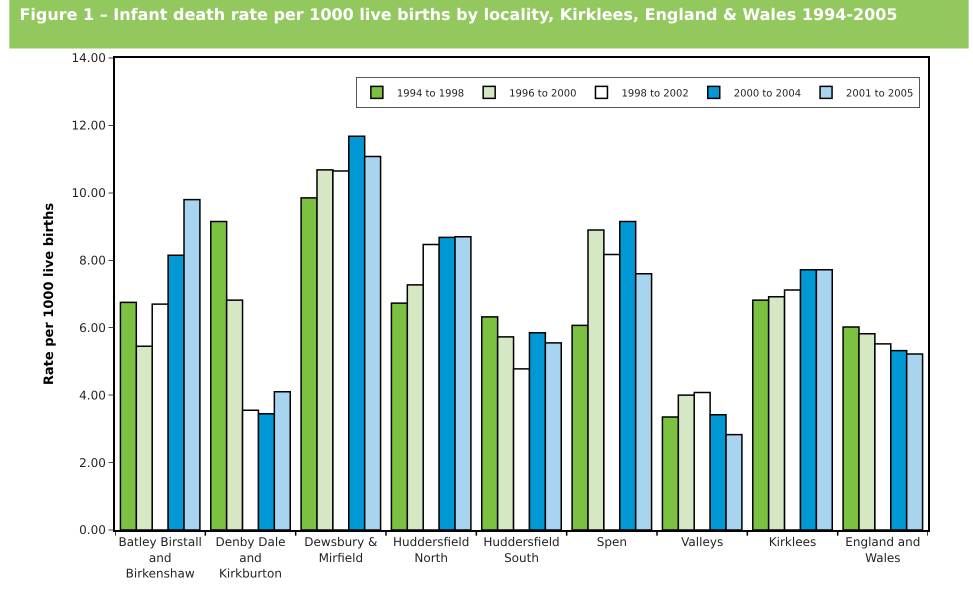 This screenshot has width=973, height=602. Describe the element at coordinates (521, 550) in the screenshot. I see `x-tick-label: Huddersfield South` at that location.